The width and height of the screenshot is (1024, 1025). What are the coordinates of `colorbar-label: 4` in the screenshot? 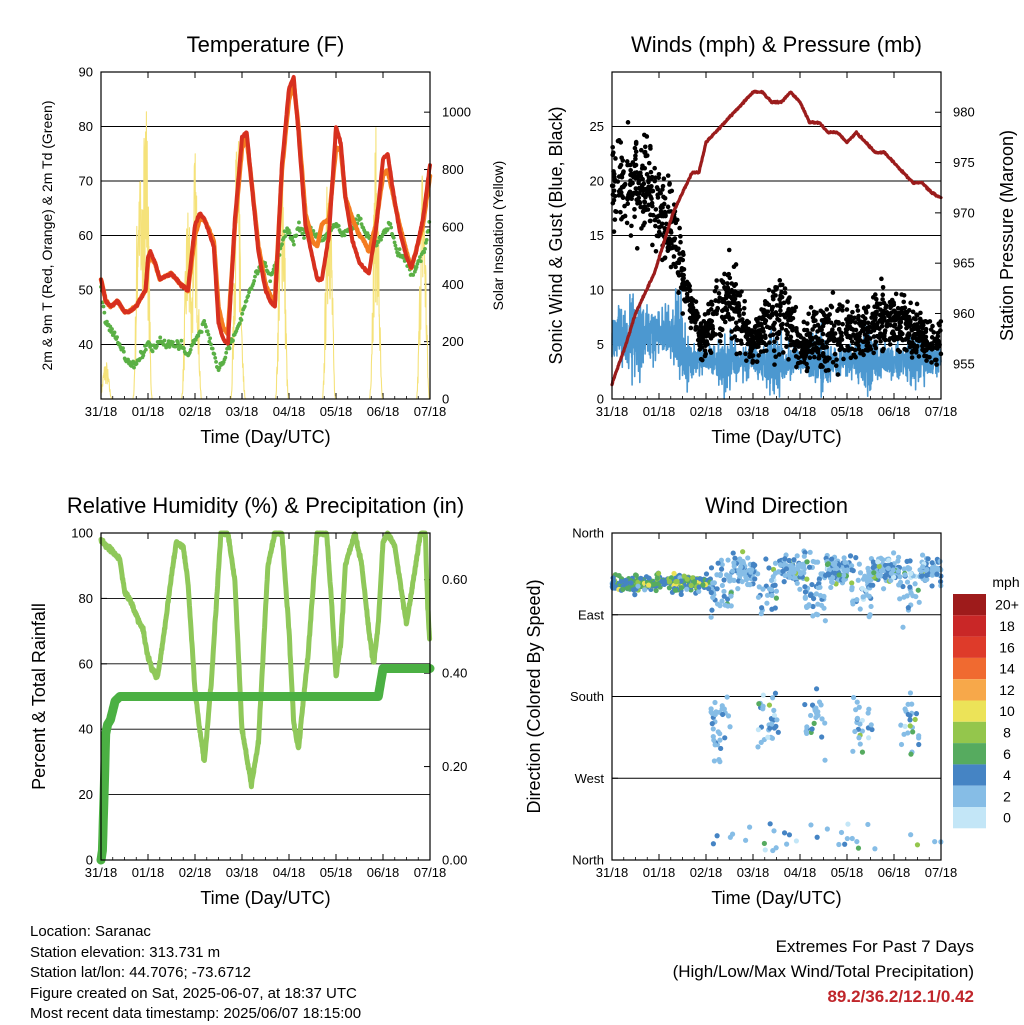 It's located at (1007, 775).